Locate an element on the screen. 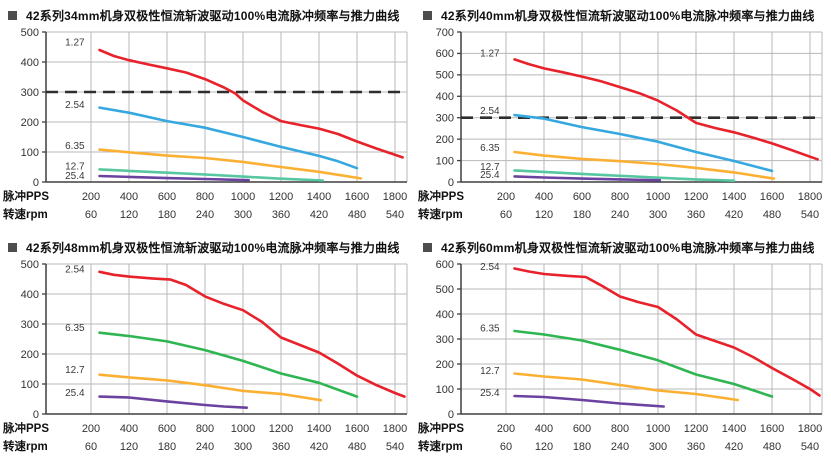  rpm-tick-label: 300 is located at coordinates (658, 447).